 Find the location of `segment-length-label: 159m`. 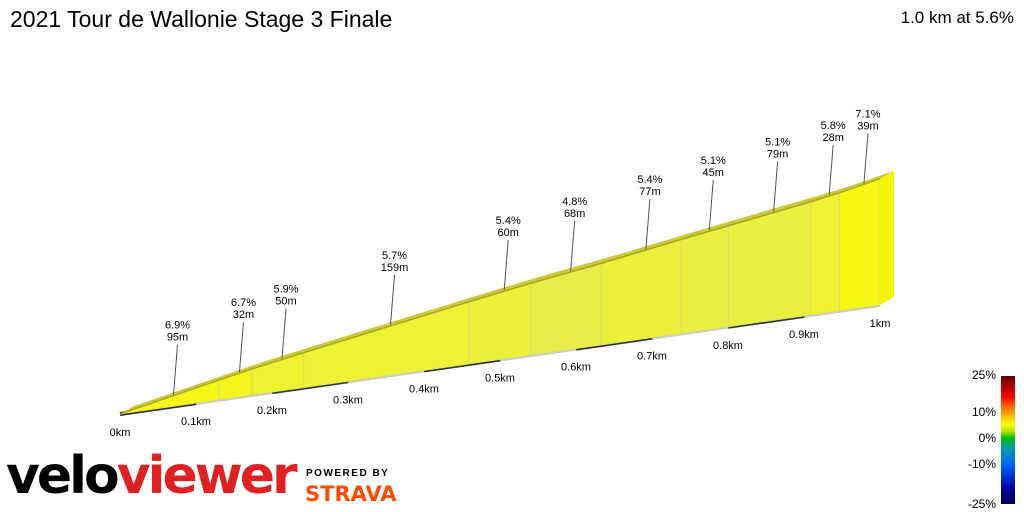

segment-length-label: 159m is located at coordinates (395, 268).